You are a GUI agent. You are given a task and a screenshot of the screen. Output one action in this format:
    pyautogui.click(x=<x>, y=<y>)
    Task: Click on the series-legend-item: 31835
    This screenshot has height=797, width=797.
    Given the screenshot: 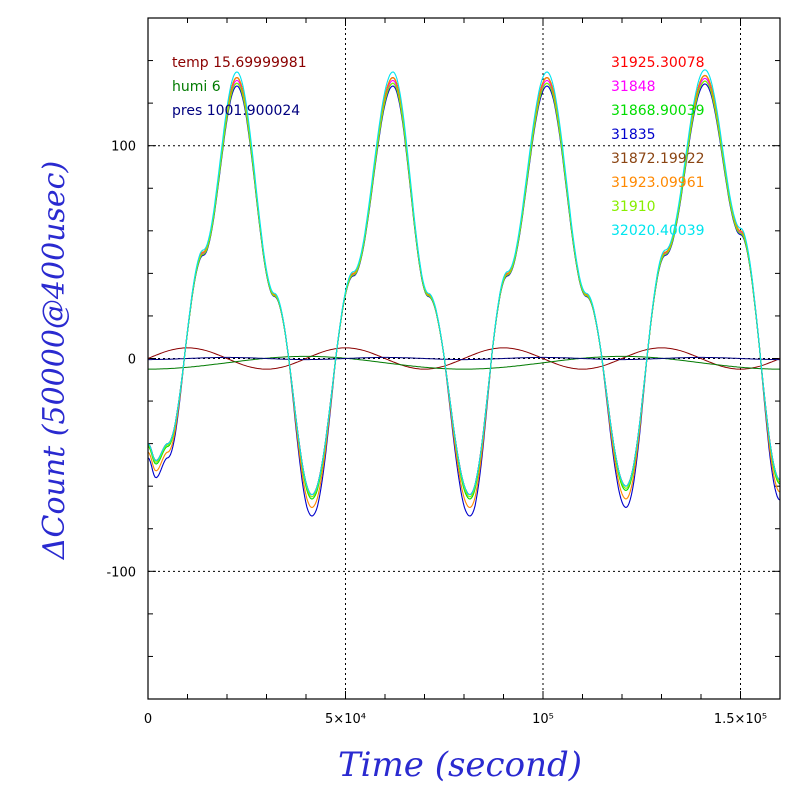 What is the action you would take?
    pyautogui.click(x=633, y=135)
    